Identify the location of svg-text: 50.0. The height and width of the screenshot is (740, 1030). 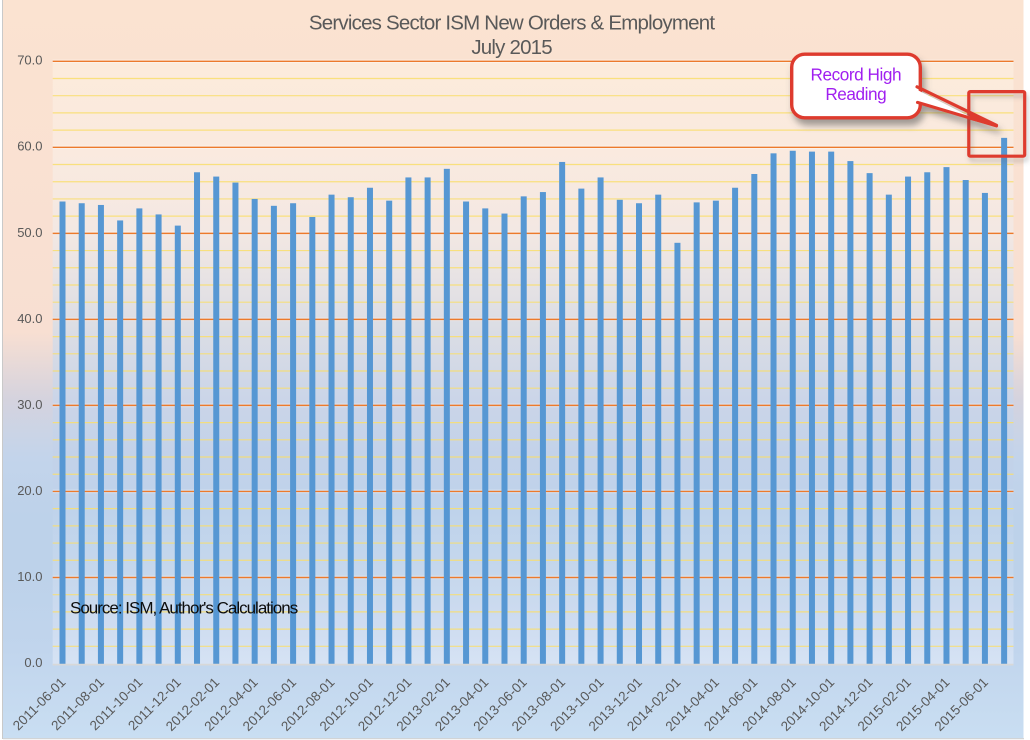
(29, 232).